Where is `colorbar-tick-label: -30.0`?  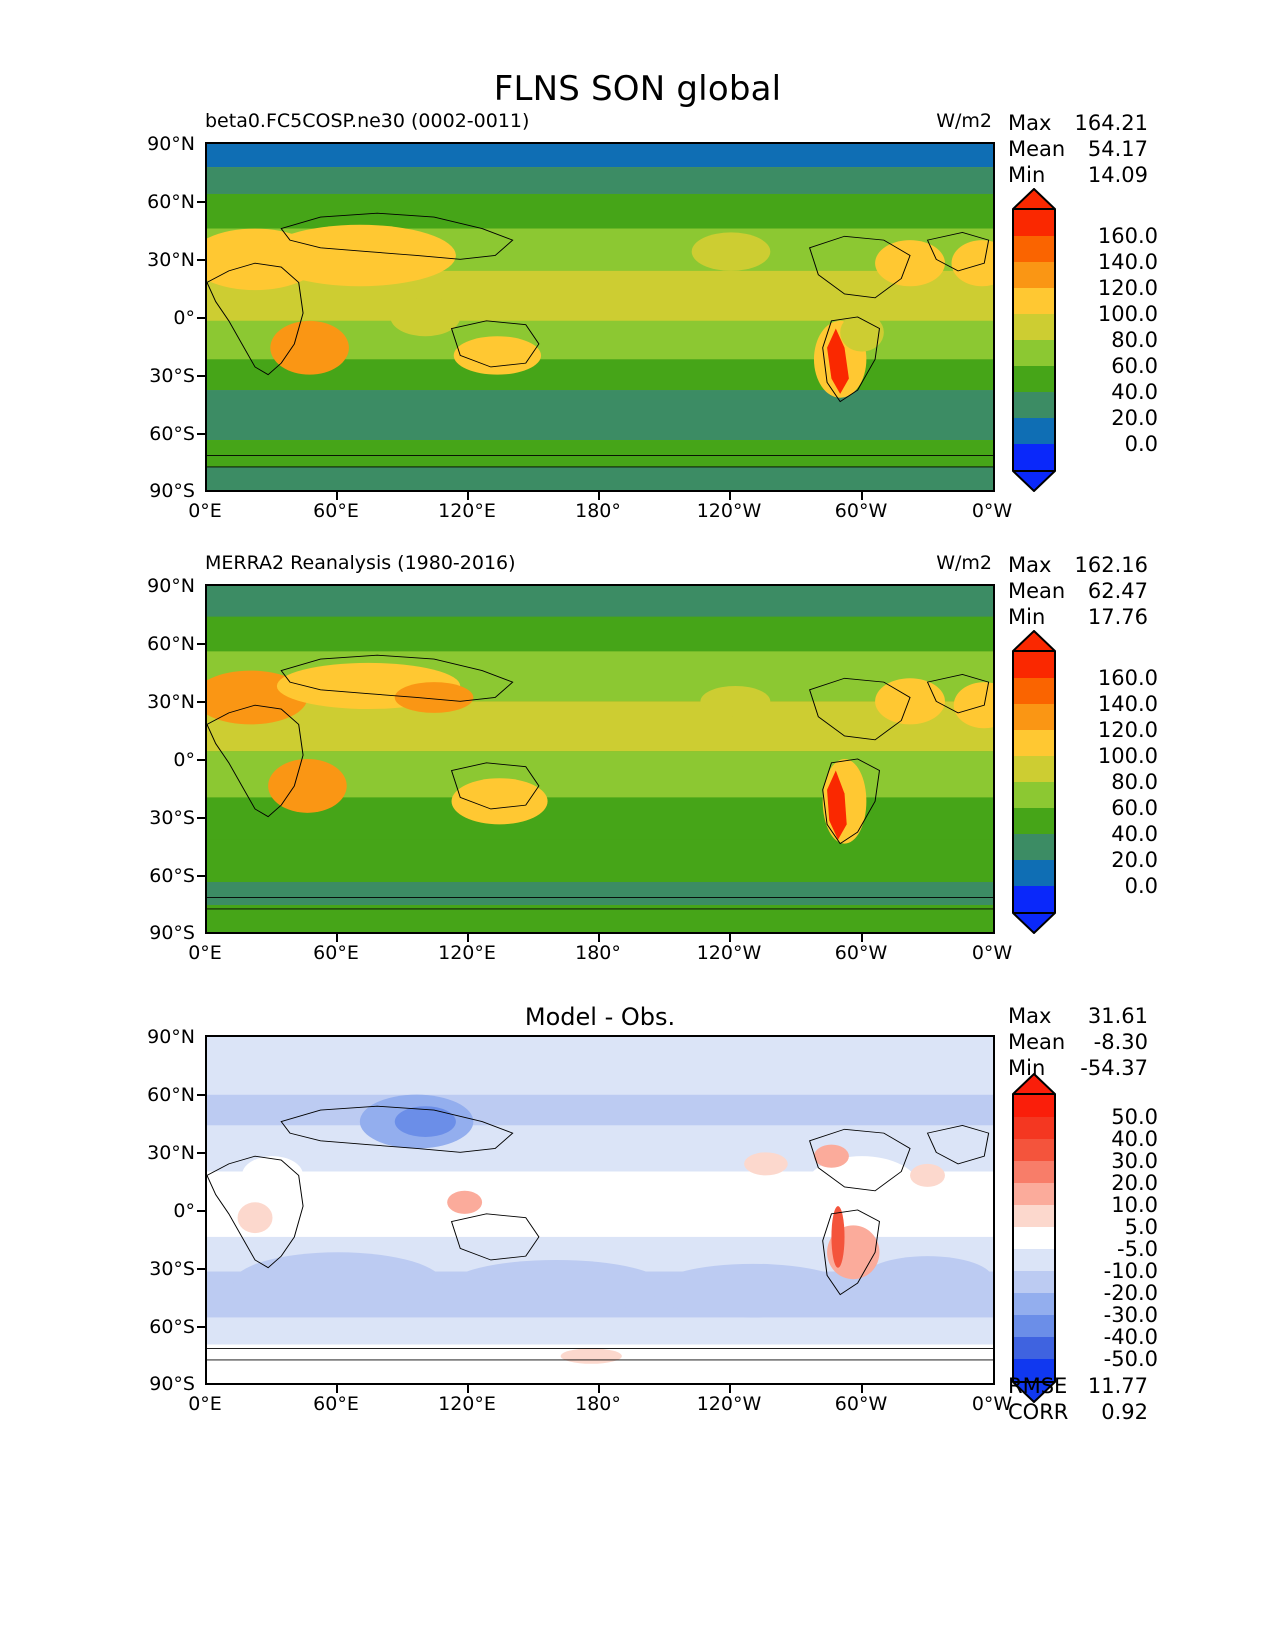
colorbar-tick-label: -30.0 is located at coordinates (1130, 1315).